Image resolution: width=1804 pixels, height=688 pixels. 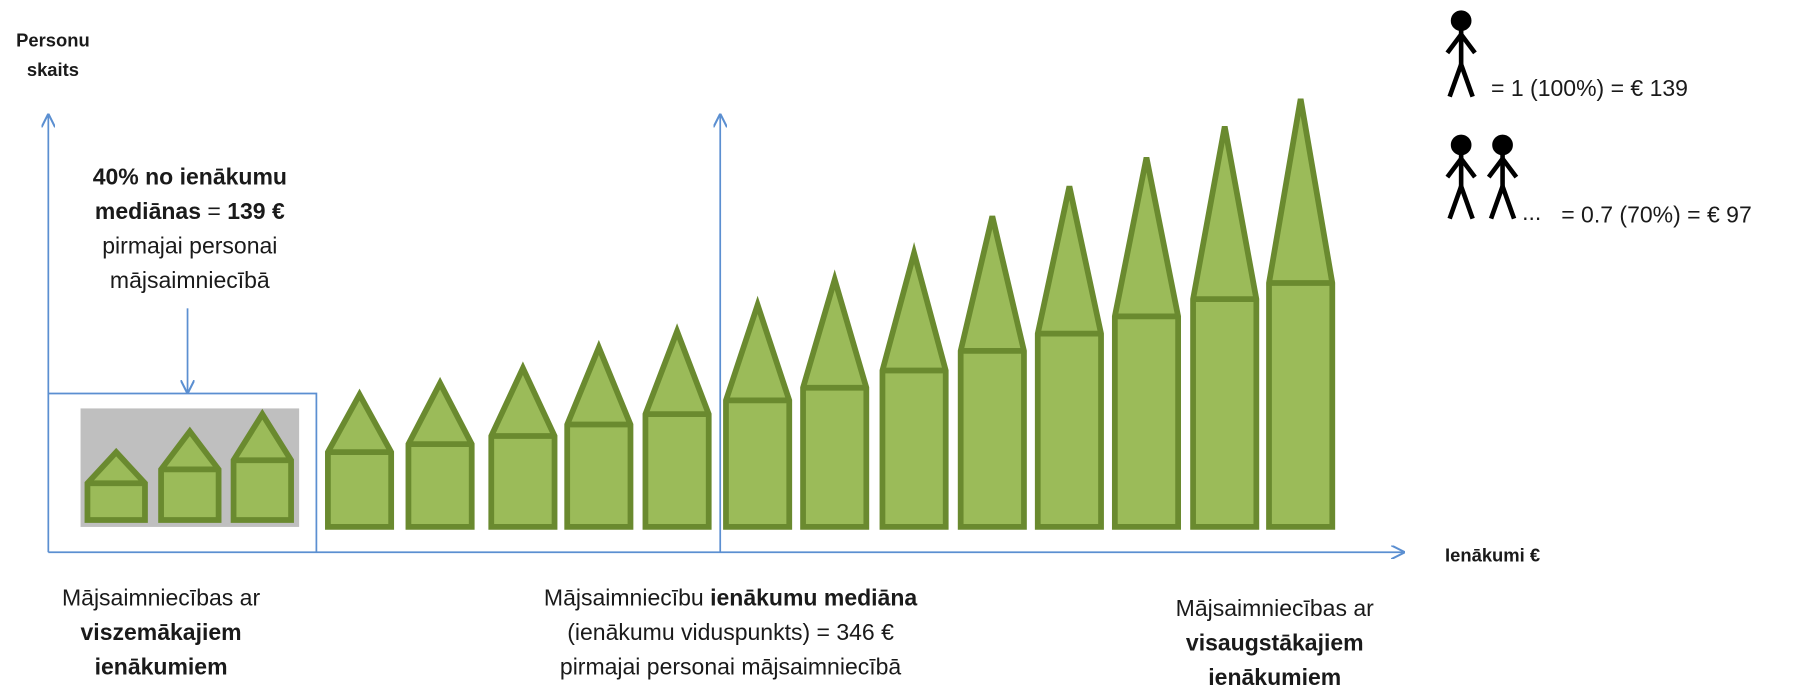 I want to click on y-axis-label: skaits, so click(x=53, y=69).